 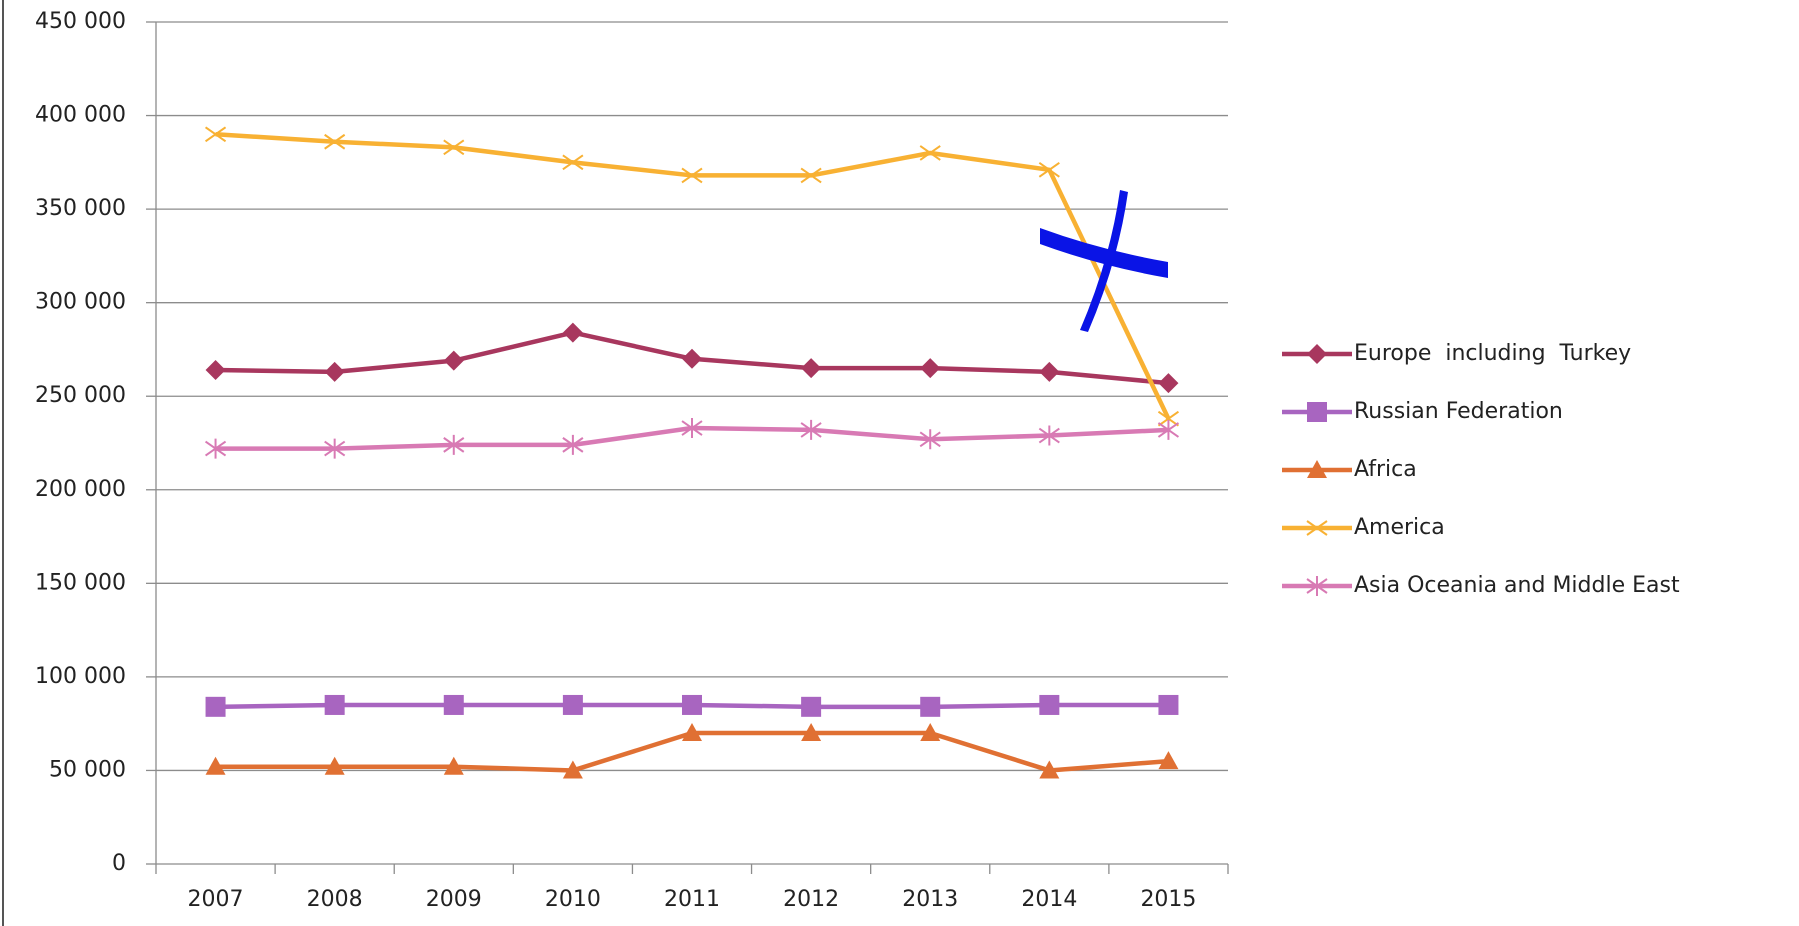 I want to click on legend-label: Europe including Turkey, so click(x=1492, y=353).